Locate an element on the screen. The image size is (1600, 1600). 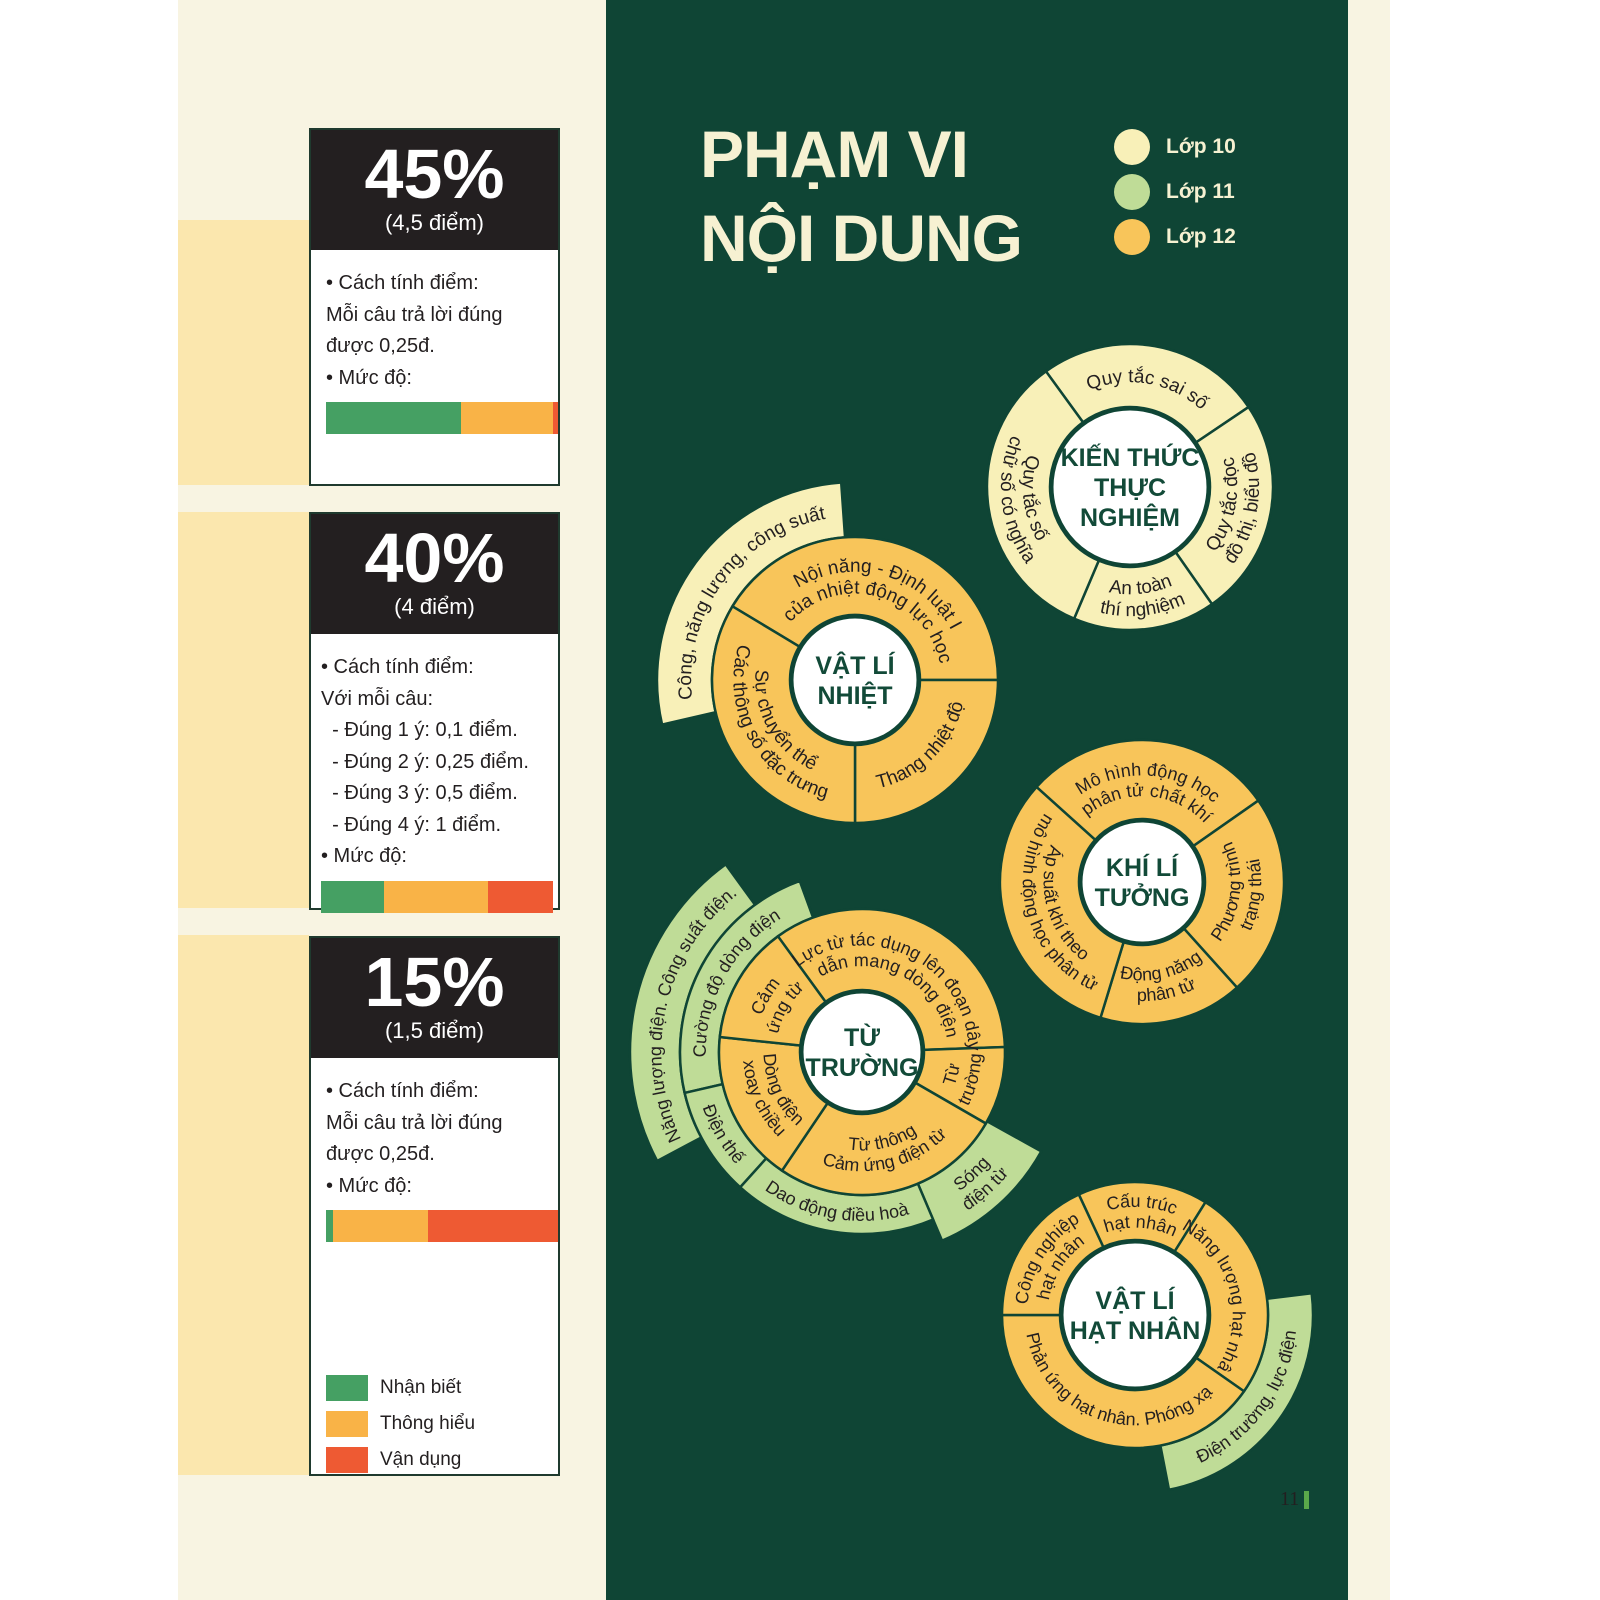
page-number: 11 is located at coordinates (1295, 1499).